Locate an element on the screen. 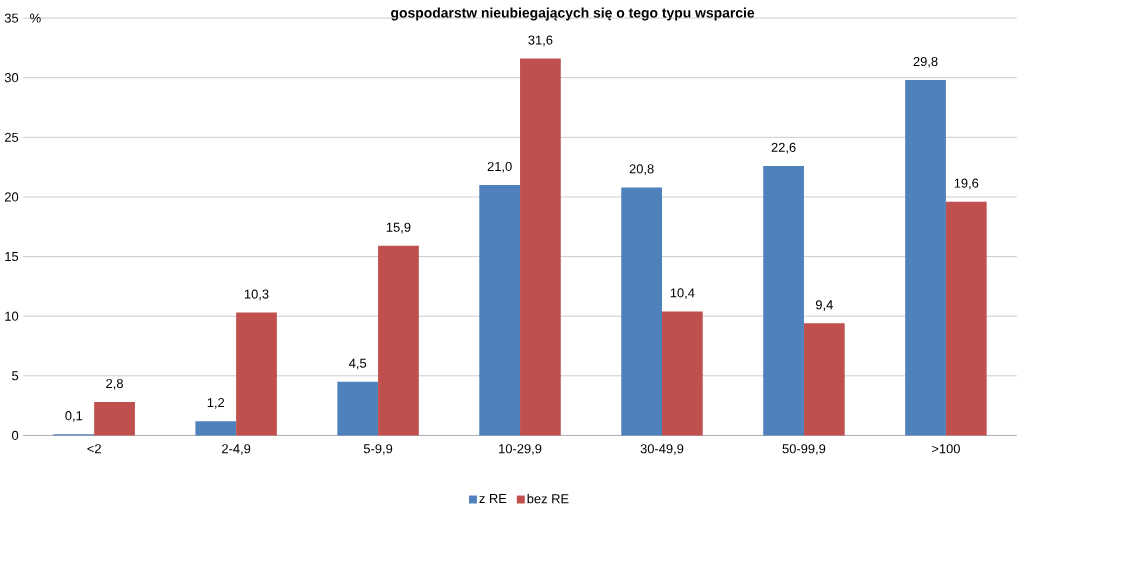 This screenshot has height=565, width=1139. x-tick-label: <2 is located at coordinates (94, 448).